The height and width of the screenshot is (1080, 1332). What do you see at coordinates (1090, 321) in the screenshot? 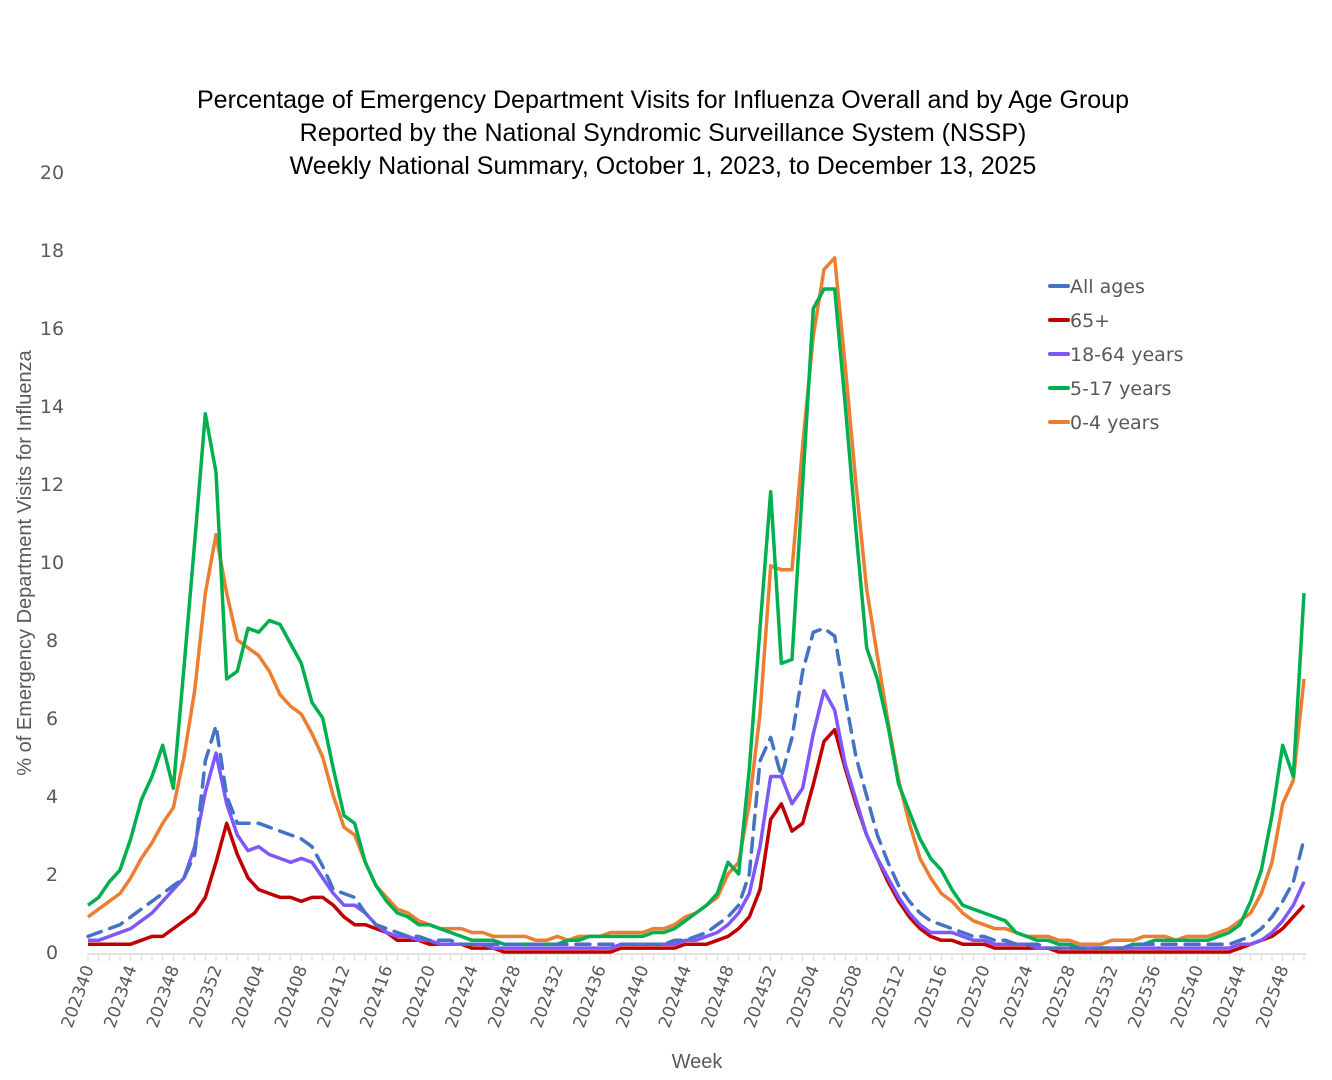
I see `legend-label: 65+` at bounding box center [1090, 321].